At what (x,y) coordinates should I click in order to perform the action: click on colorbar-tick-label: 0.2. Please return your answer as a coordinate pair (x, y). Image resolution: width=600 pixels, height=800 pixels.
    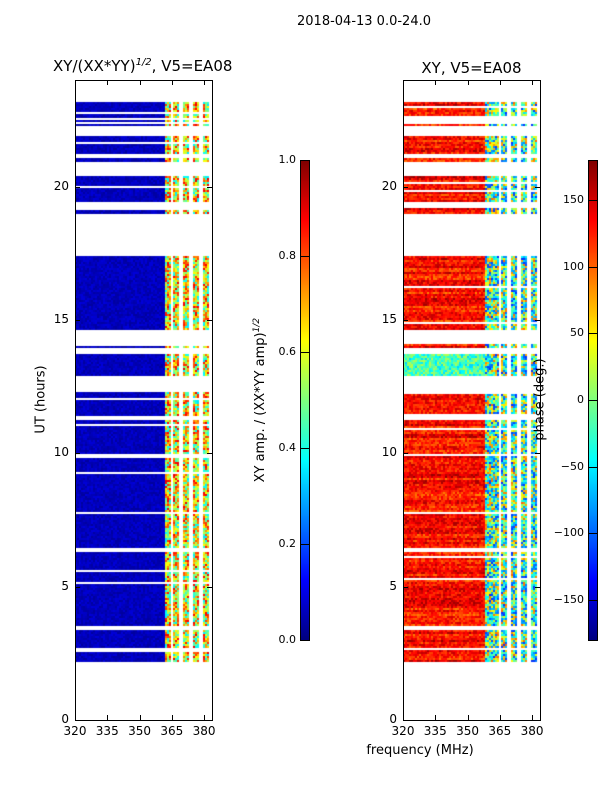
    Looking at the image, I should click on (287, 543).